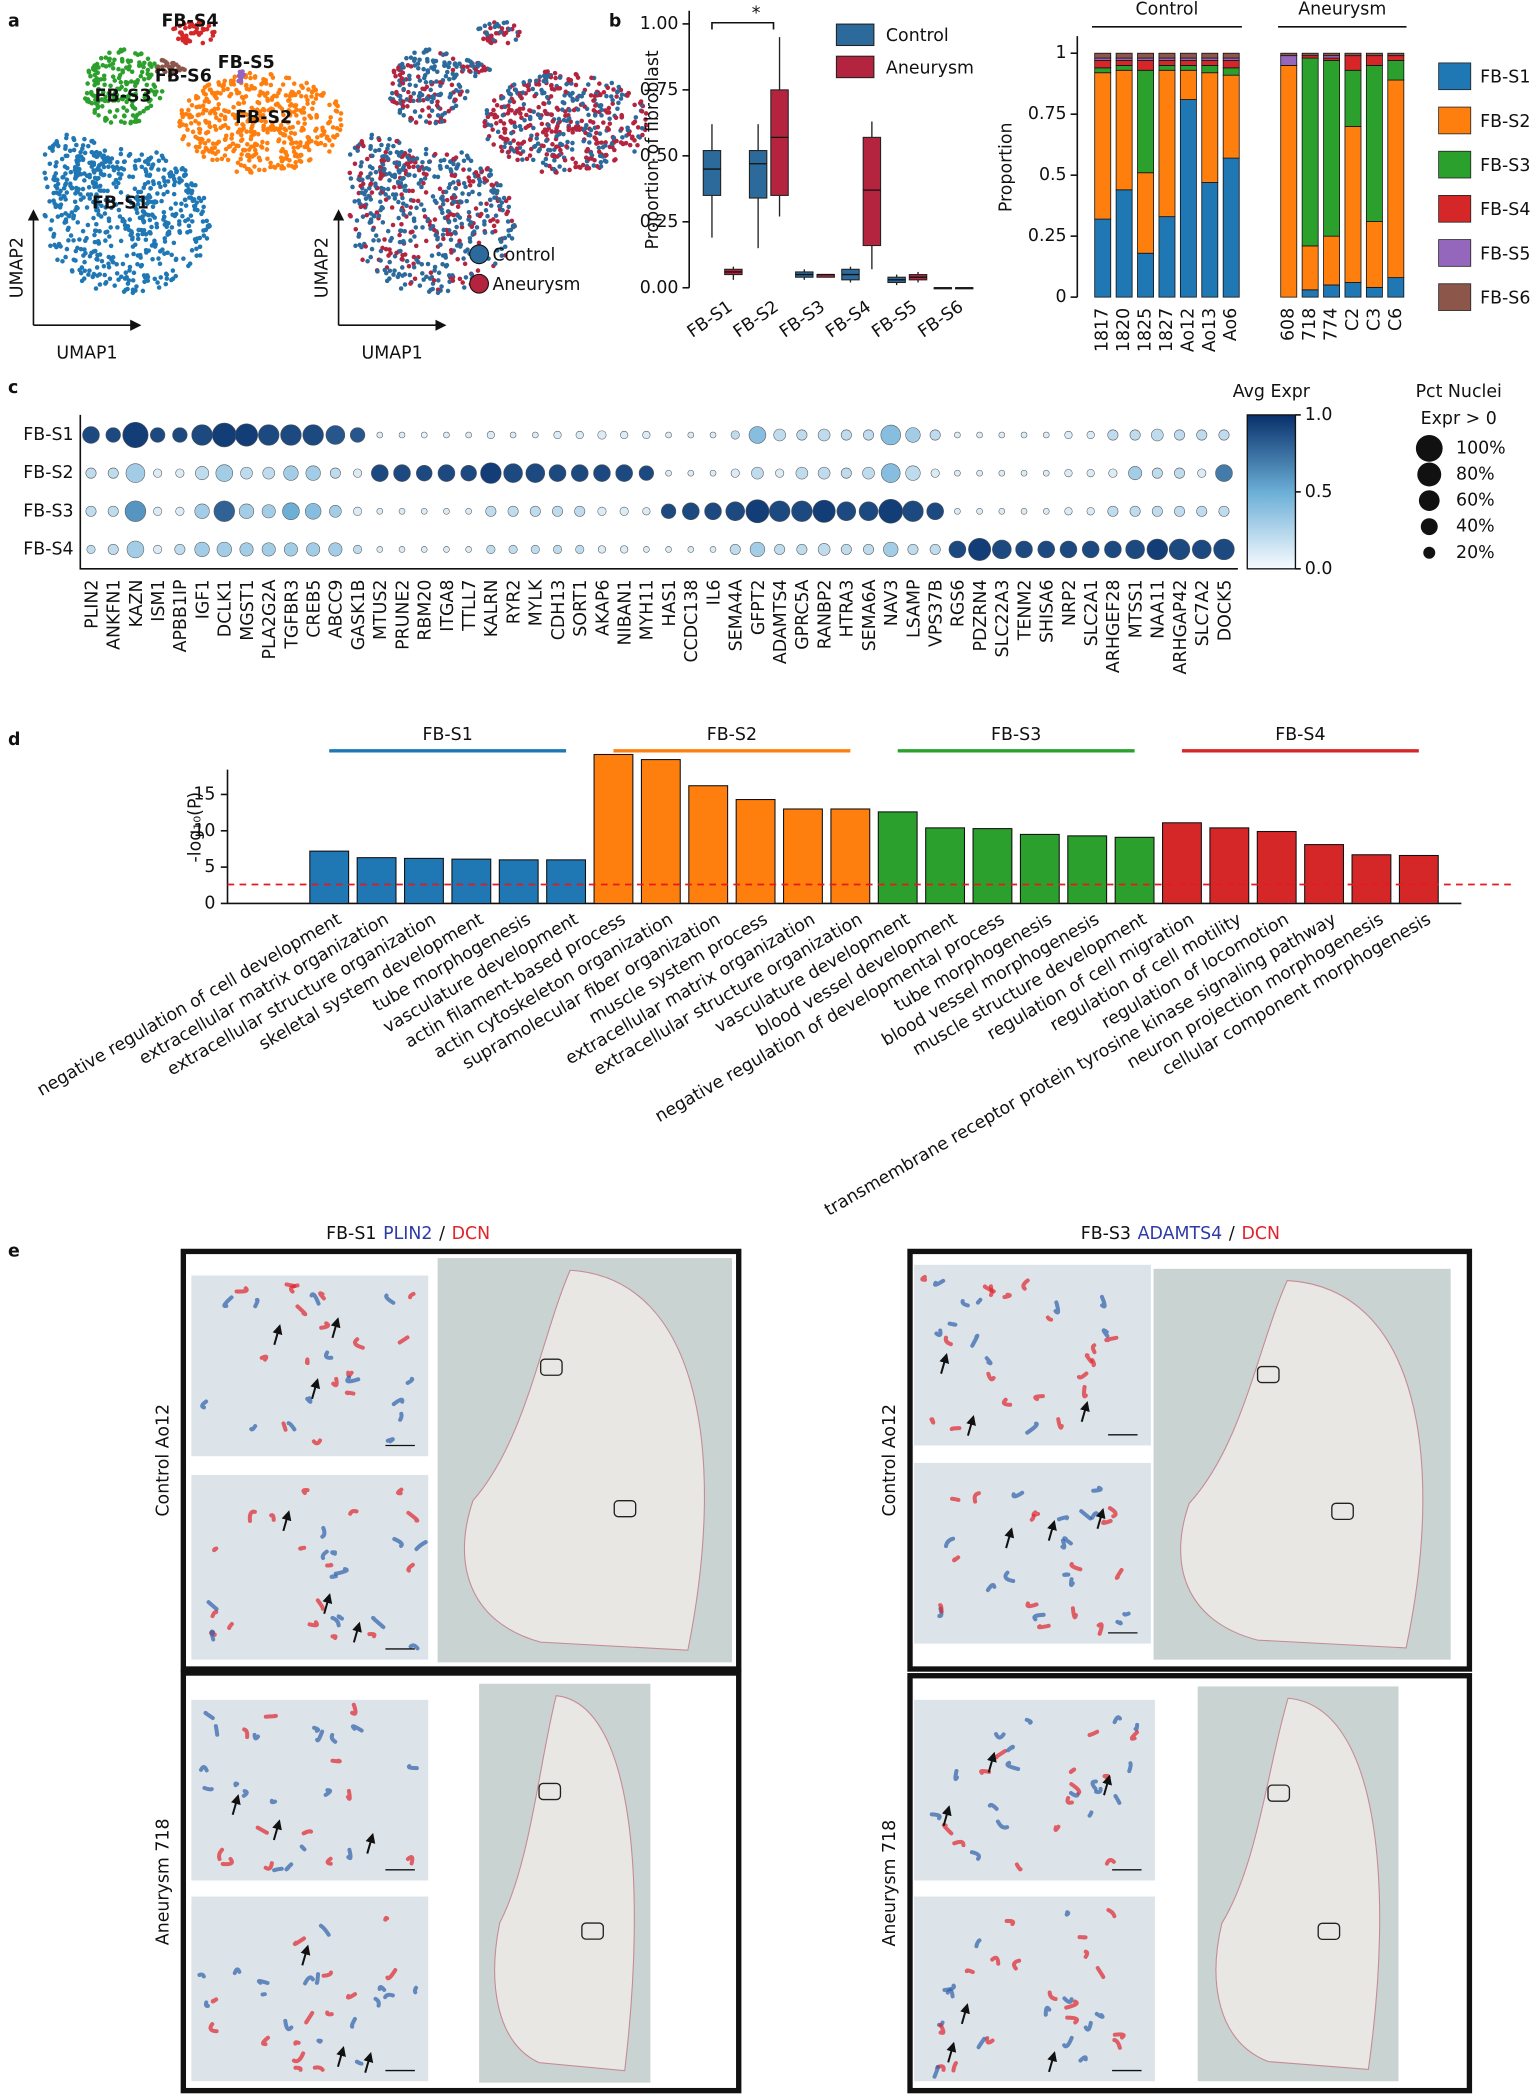 The image size is (1539, 2100). I want to click on gene-label: ABCC9, so click(337, 609).